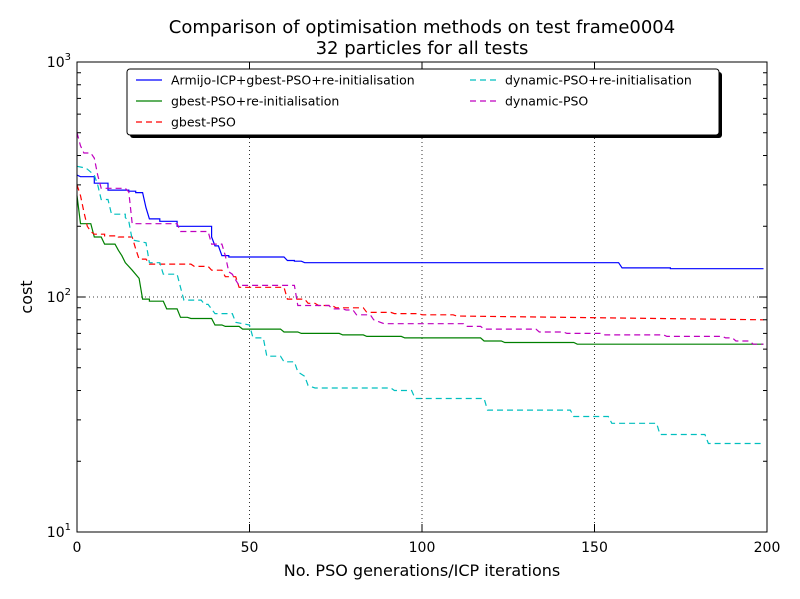 This screenshot has width=800, height=599. Describe the element at coordinates (594, 548) in the screenshot. I see `x-tick-label: 150` at that location.